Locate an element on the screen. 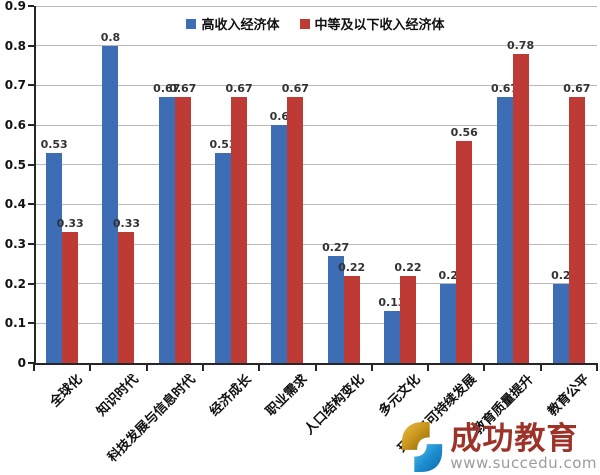 This screenshot has width=600, height=475. y-axis-label: 0.4 is located at coordinates (15, 204).